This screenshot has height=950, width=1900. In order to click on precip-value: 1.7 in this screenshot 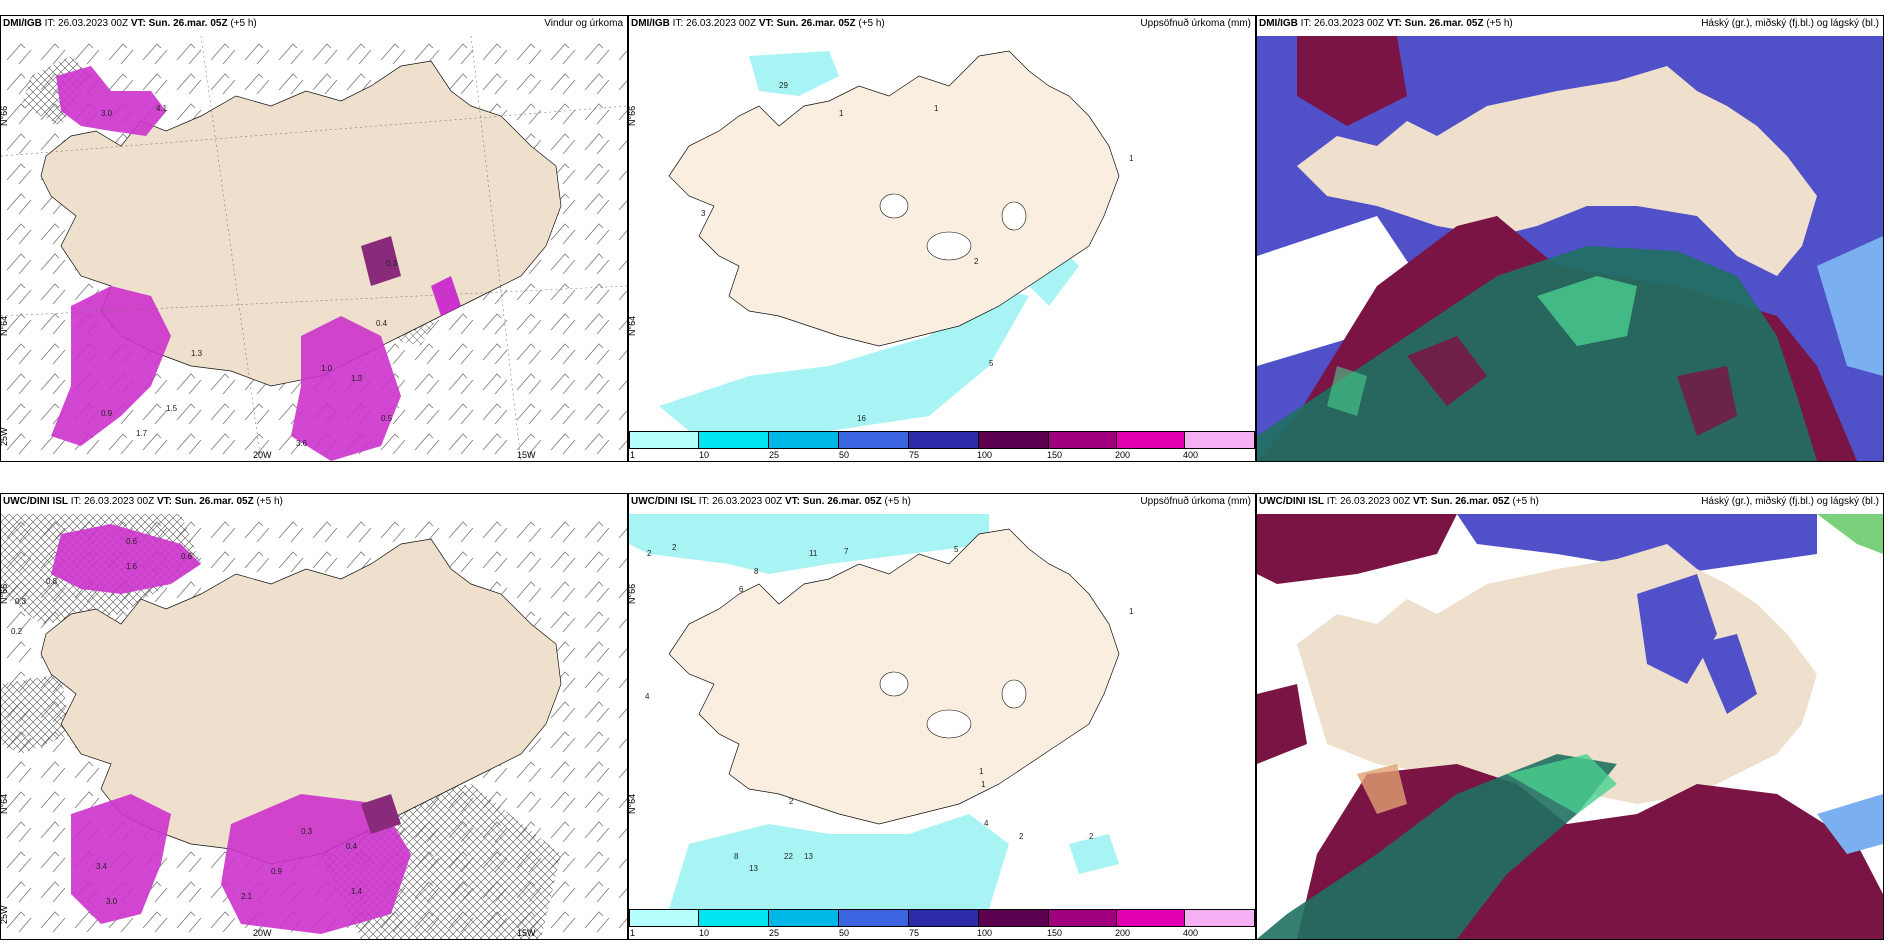, I will do `click(142, 433)`.